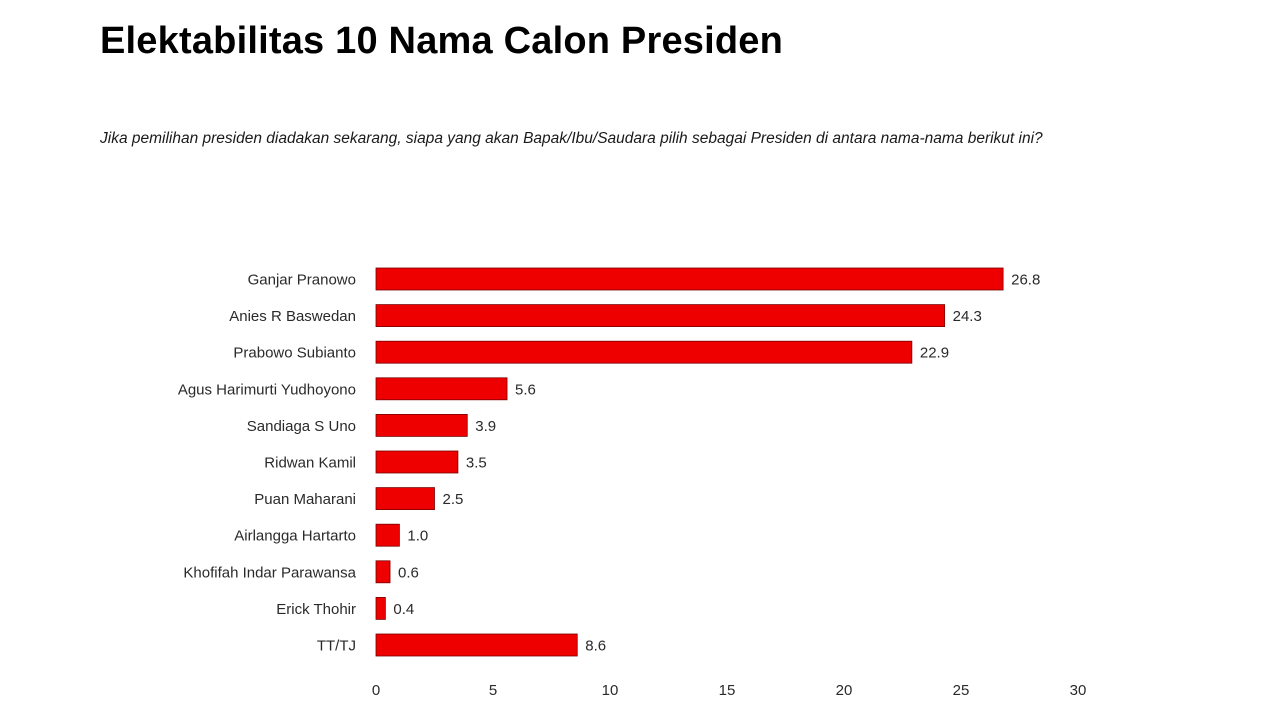 The image size is (1265, 711). What do you see at coordinates (295, 536) in the screenshot?
I see `category-label: Airlangga Hartarto` at bounding box center [295, 536].